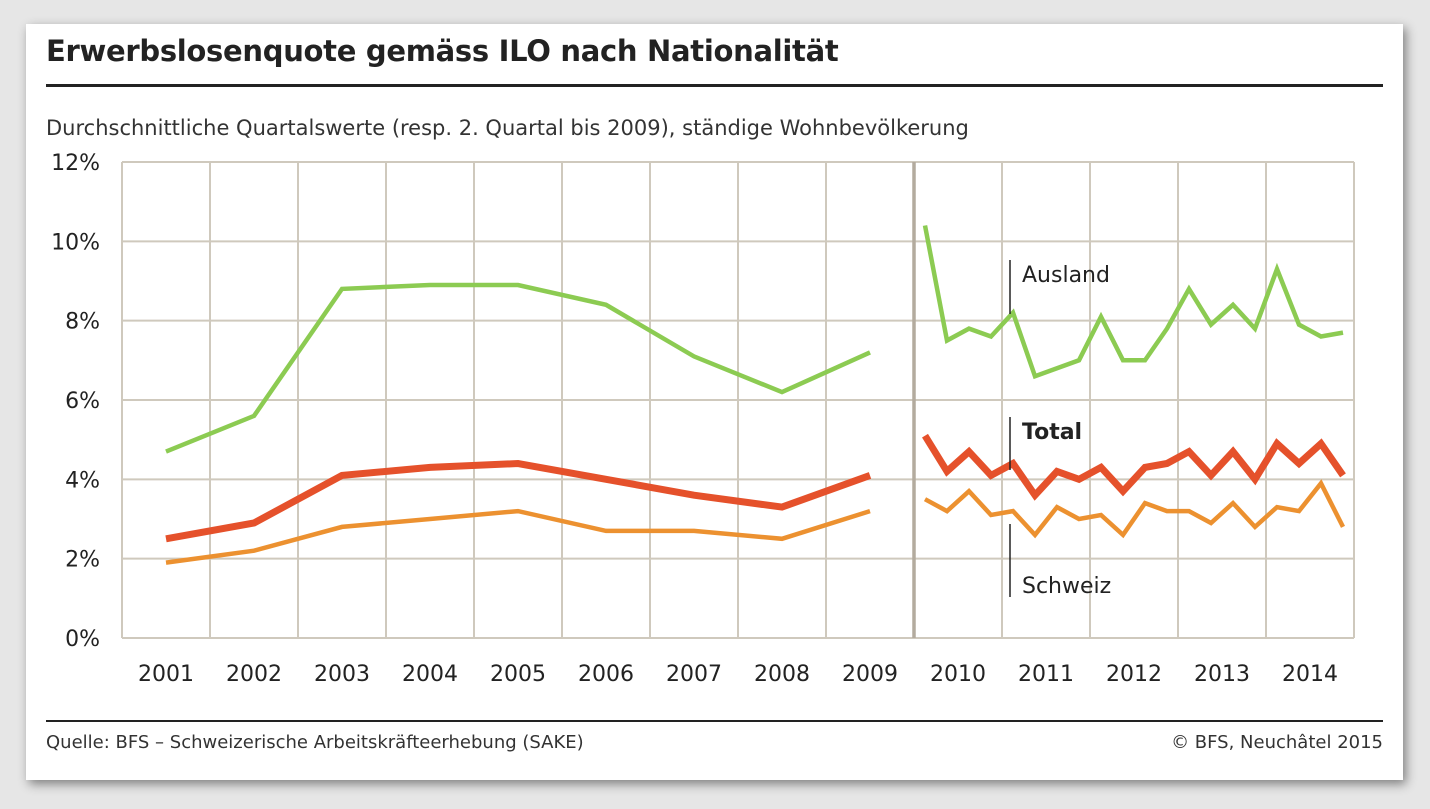  Describe the element at coordinates (1046, 674) in the screenshot. I see `x-tick-label: 2011` at that location.